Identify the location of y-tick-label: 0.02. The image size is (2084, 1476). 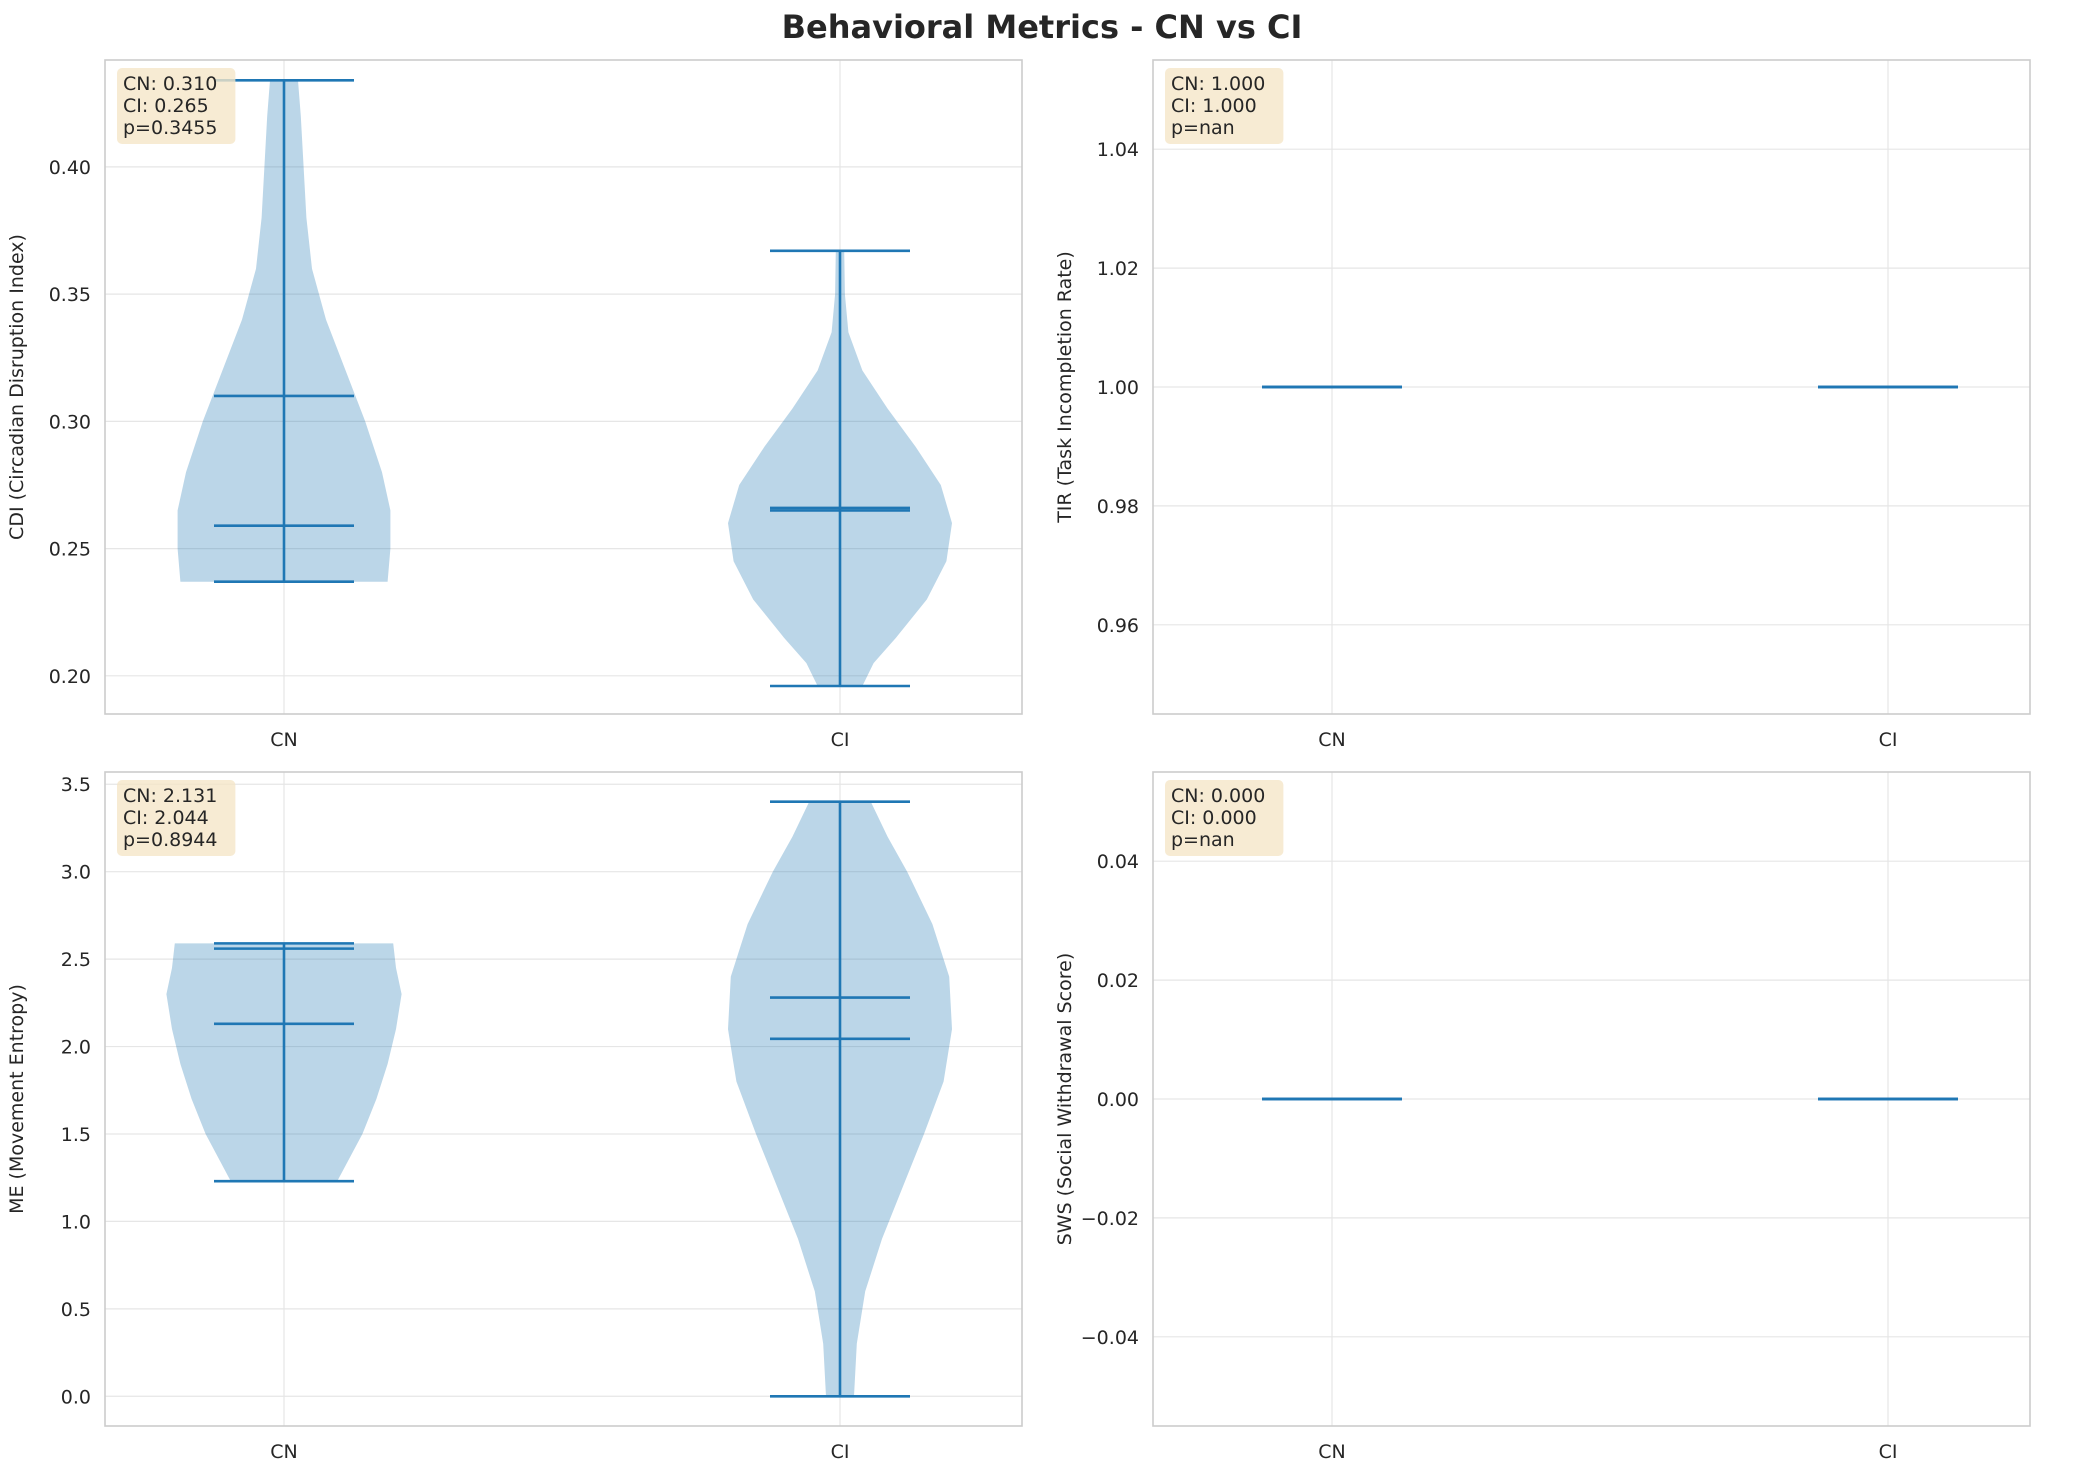
(1118, 981).